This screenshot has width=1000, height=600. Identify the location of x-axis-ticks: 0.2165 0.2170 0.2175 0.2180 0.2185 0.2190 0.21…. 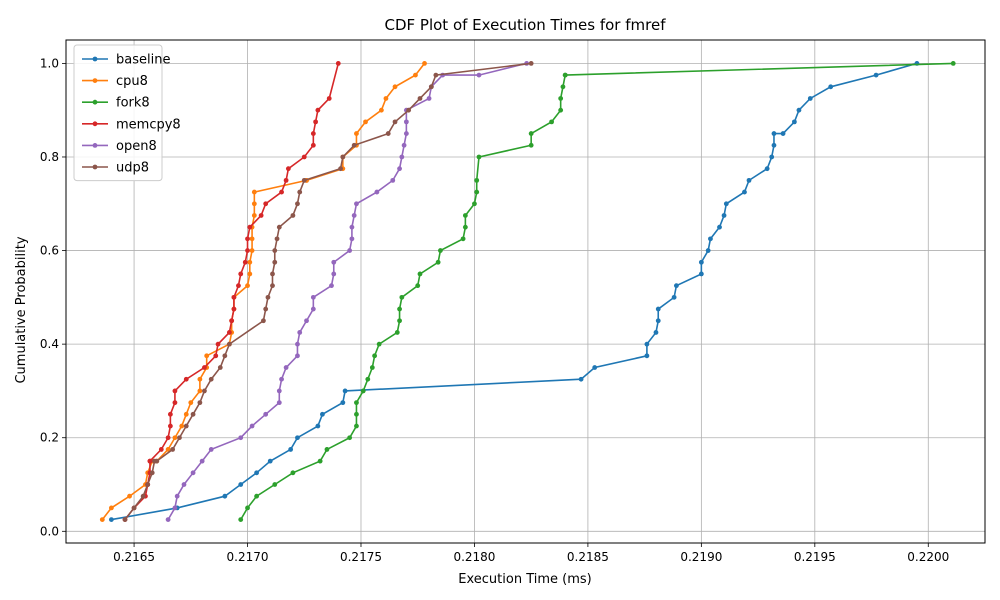
(531, 553).